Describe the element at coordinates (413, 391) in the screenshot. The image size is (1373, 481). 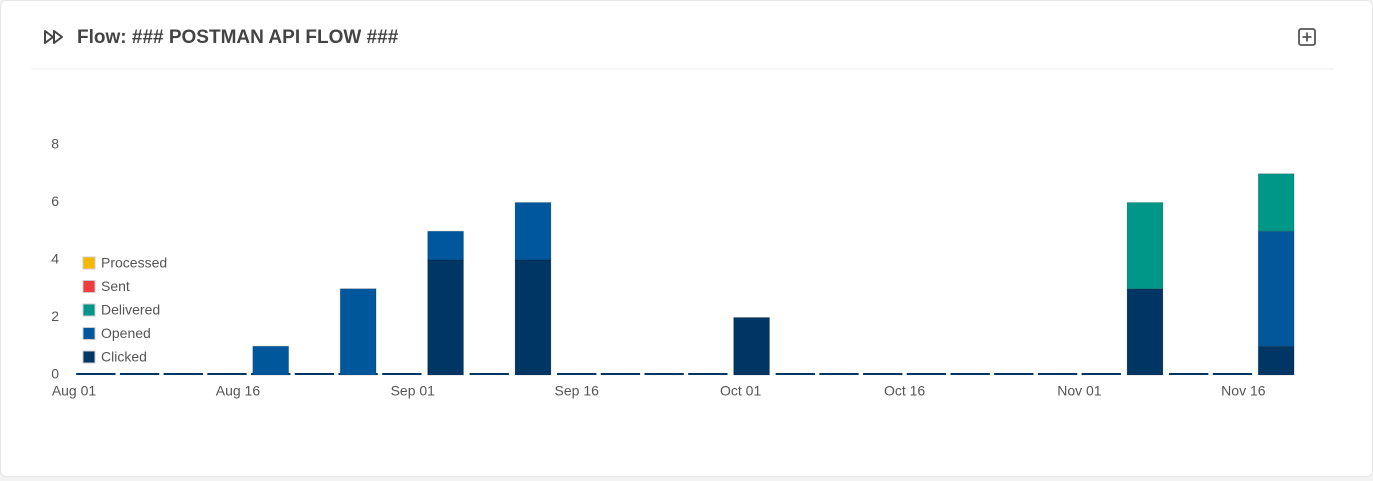
I see `x-tick-label: Sep 01` at that location.